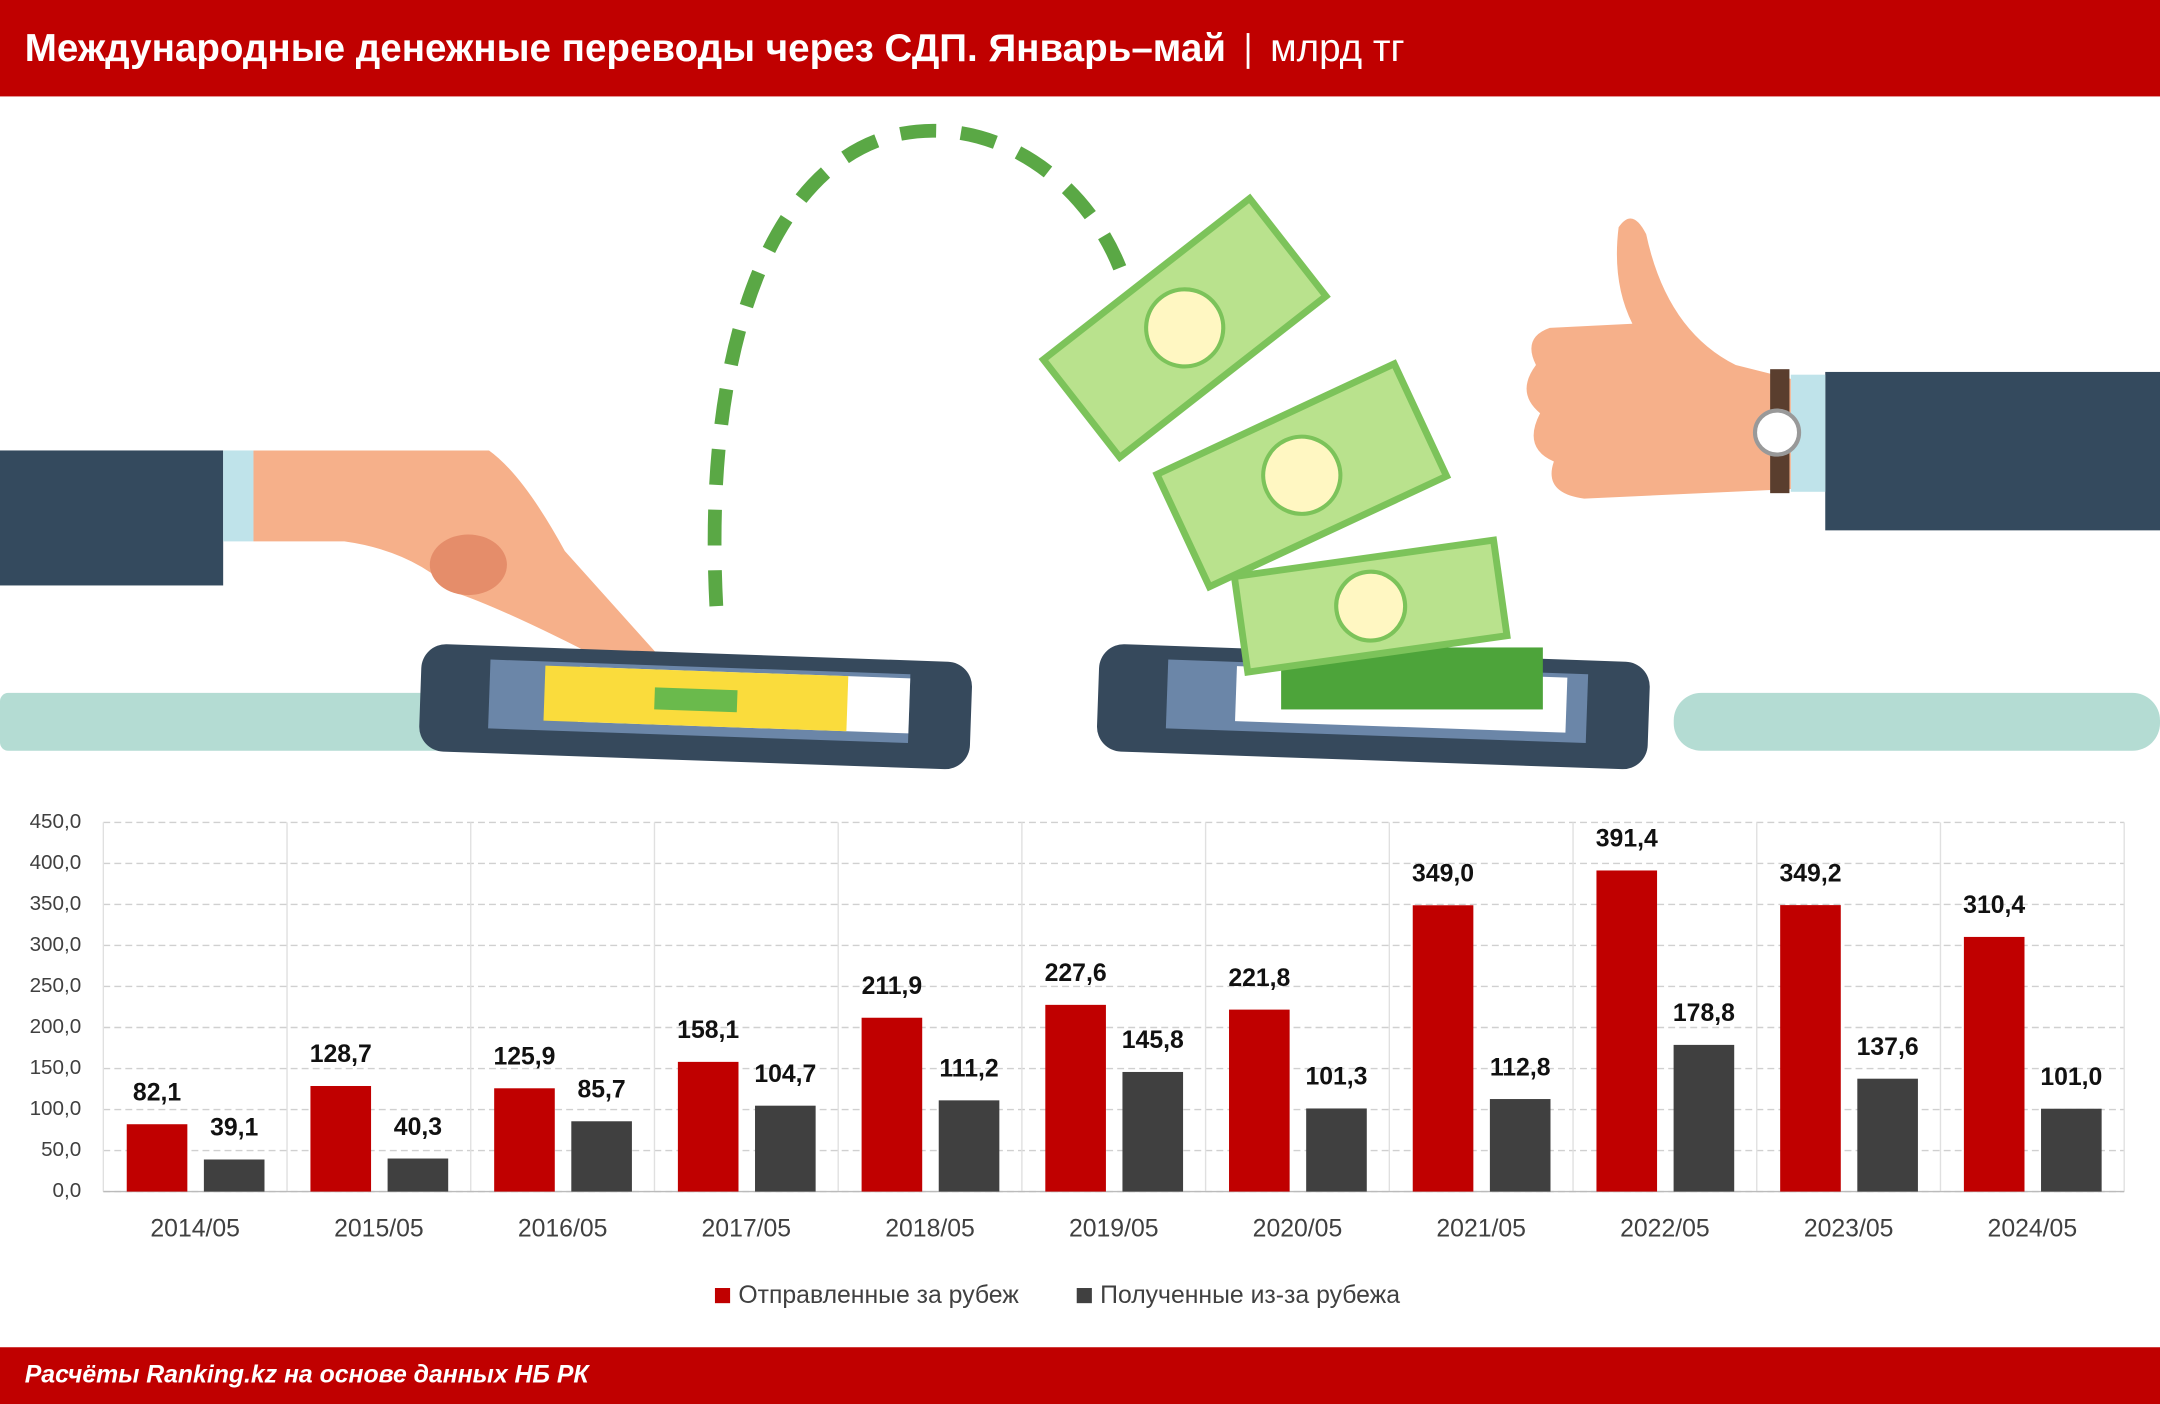  I want to click on data-label: 227,6, so click(1076, 973).